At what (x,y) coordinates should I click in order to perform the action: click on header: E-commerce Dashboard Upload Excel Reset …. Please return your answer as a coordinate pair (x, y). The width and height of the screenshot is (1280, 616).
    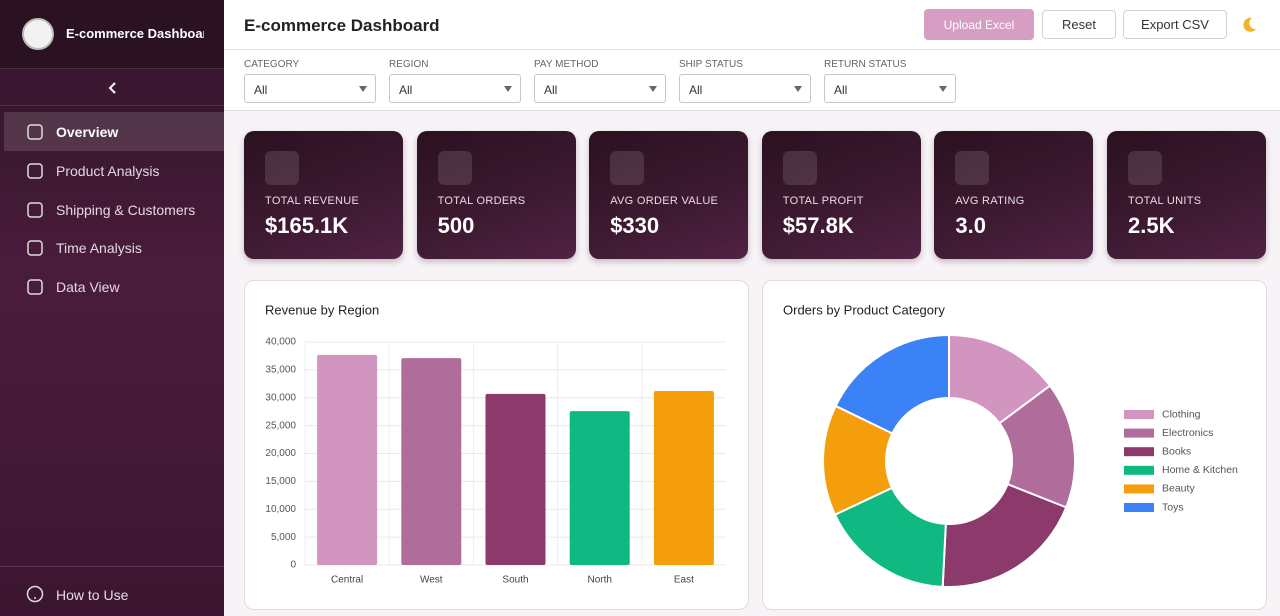
    Looking at the image, I should click on (752, 25).